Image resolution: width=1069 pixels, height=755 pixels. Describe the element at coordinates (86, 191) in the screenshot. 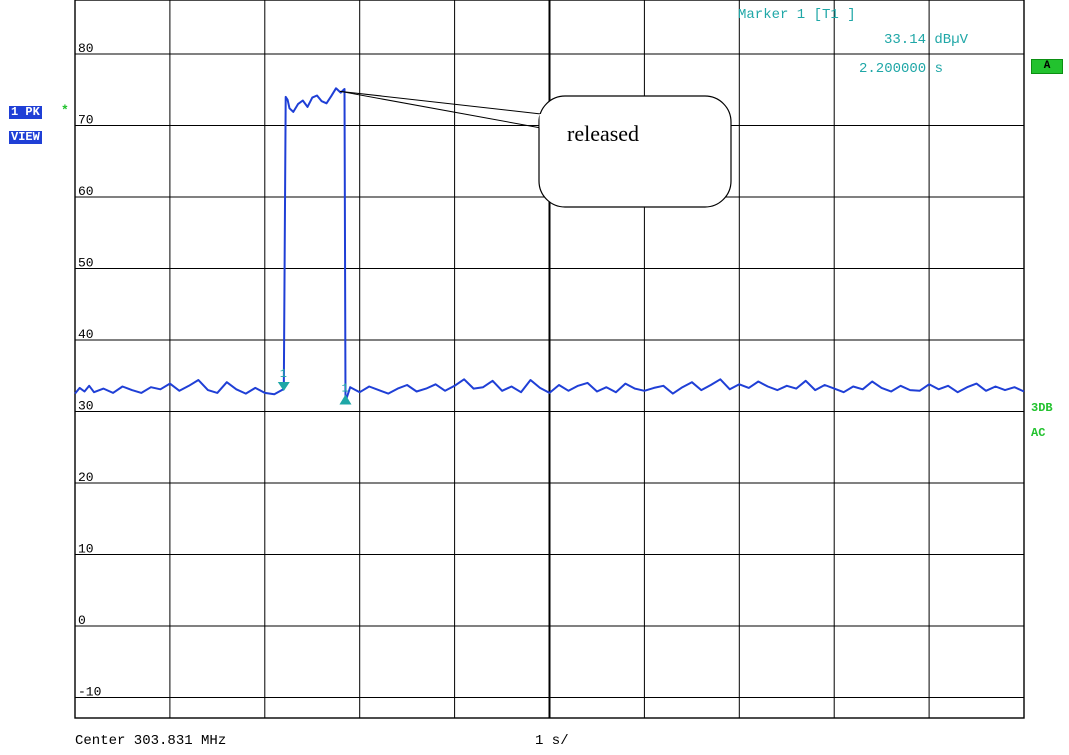

I see `y-tick-label: 60` at that location.